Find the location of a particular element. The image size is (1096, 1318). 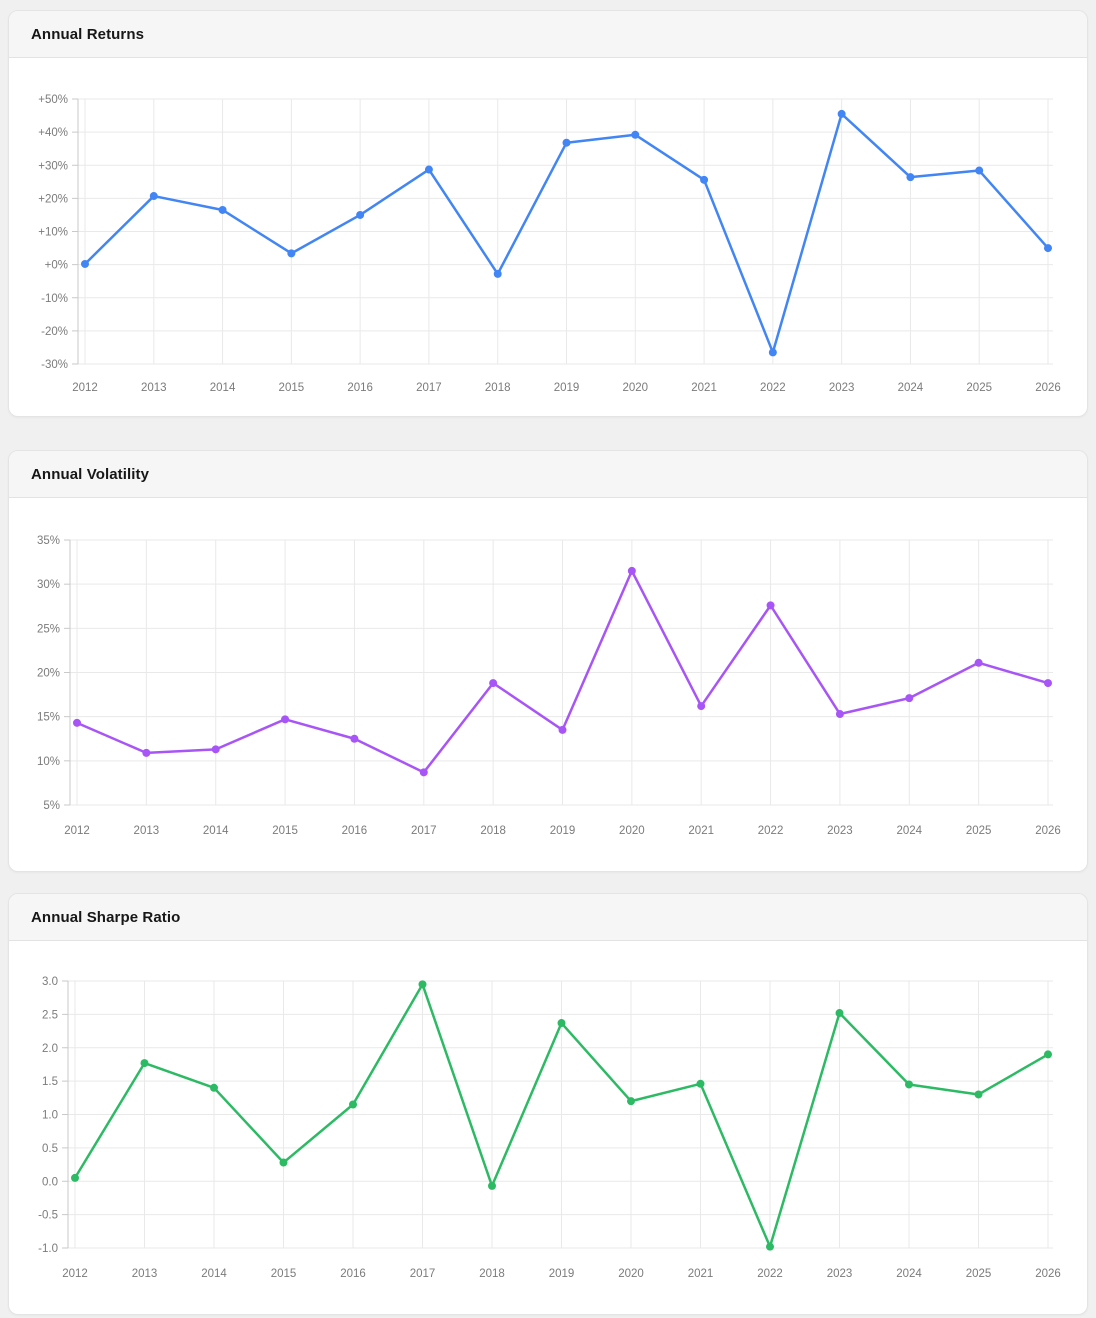

y-axis-tick-label: +10% is located at coordinates (53, 233).